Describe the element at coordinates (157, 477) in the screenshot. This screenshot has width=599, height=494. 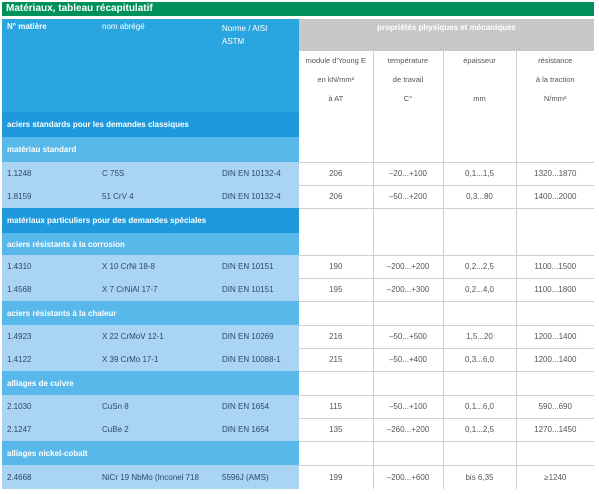
I see `cell-name: NiCr 19 NbMo (Inconel 718` at that location.